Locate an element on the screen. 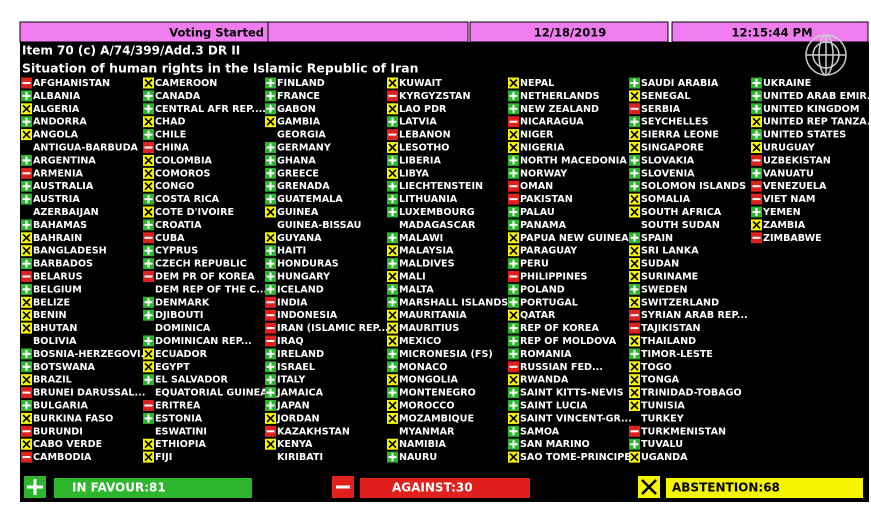  date-cell is located at coordinates (569, 32).